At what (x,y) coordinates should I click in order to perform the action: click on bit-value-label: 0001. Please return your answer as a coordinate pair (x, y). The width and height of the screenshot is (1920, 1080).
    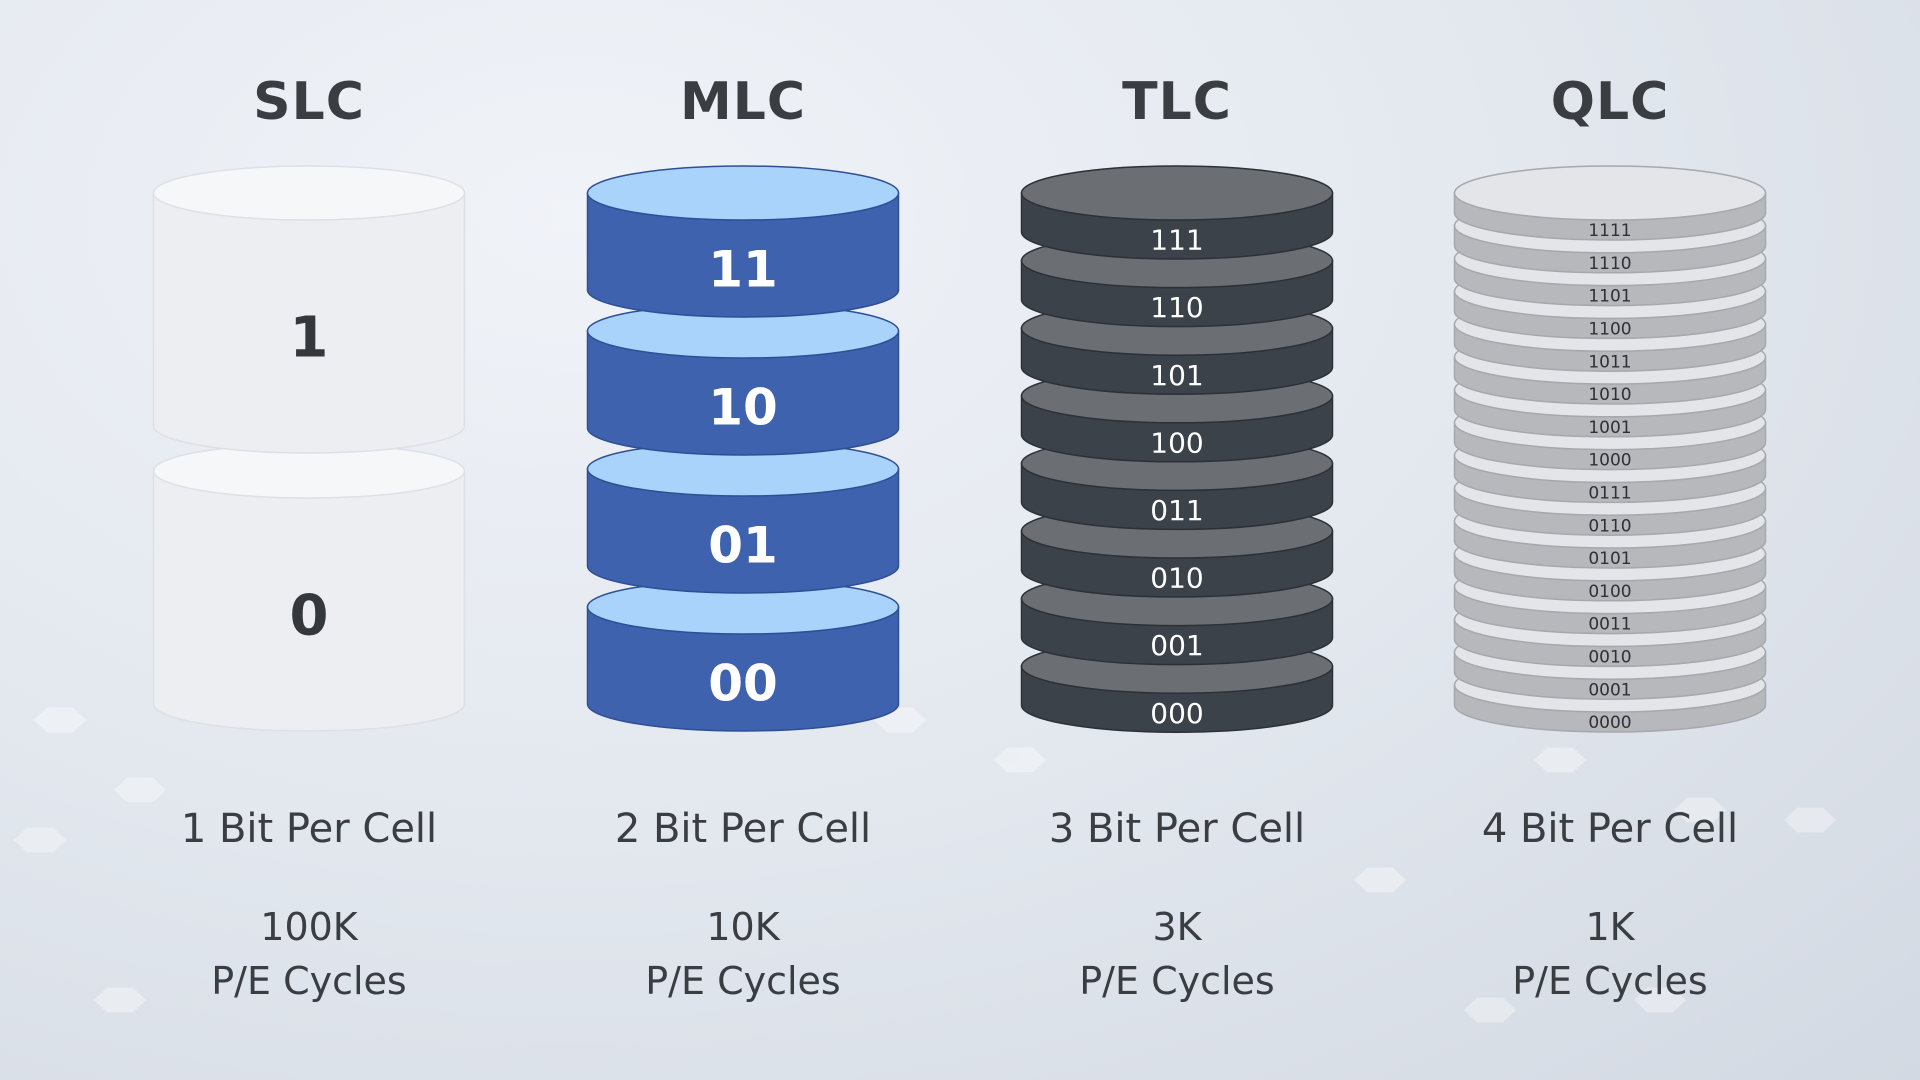
    Looking at the image, I should click on (1609, 690).